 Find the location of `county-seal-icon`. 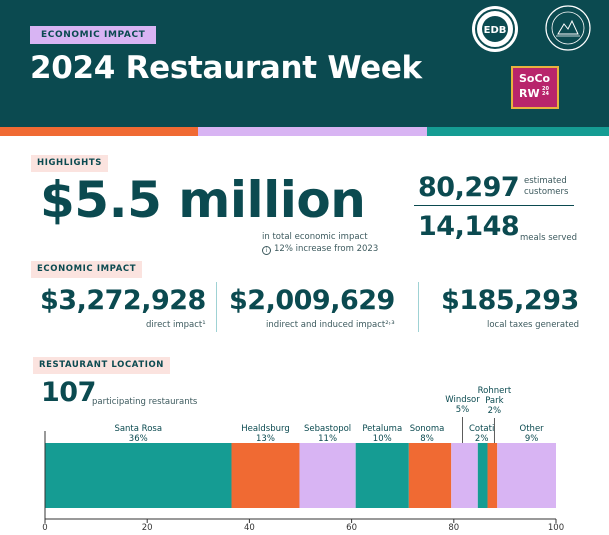

county-seal-icon is located at coordinates (568, 28).